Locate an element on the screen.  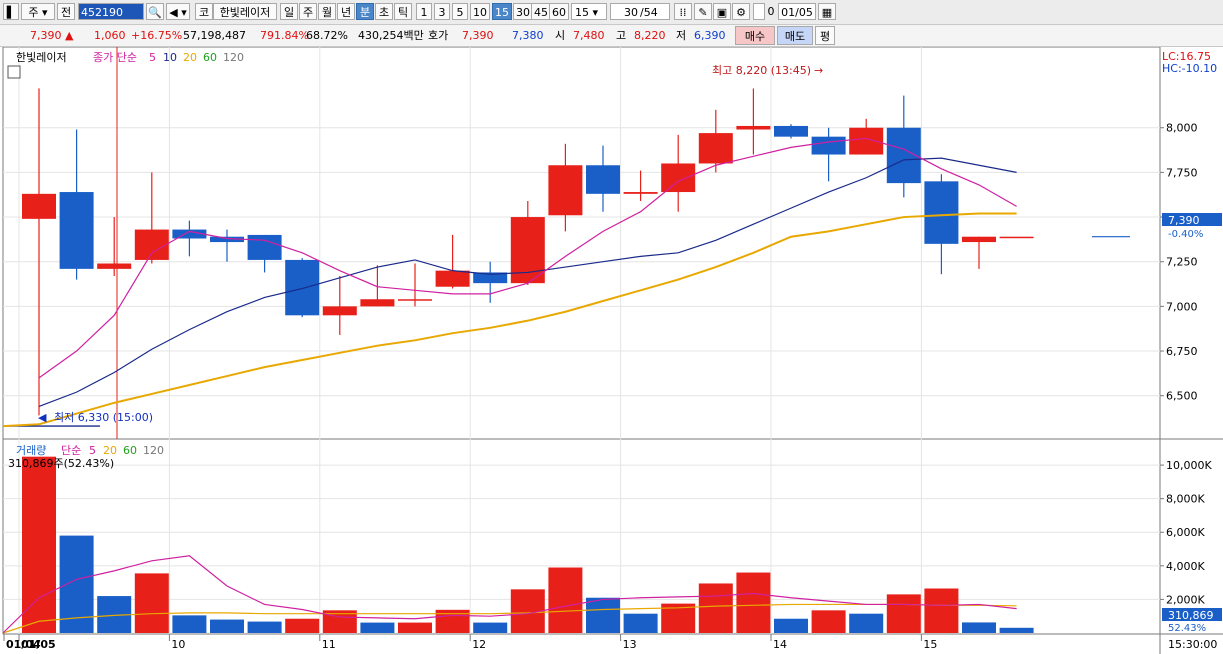
period-month: 월 is located at coordinates (327, 11).